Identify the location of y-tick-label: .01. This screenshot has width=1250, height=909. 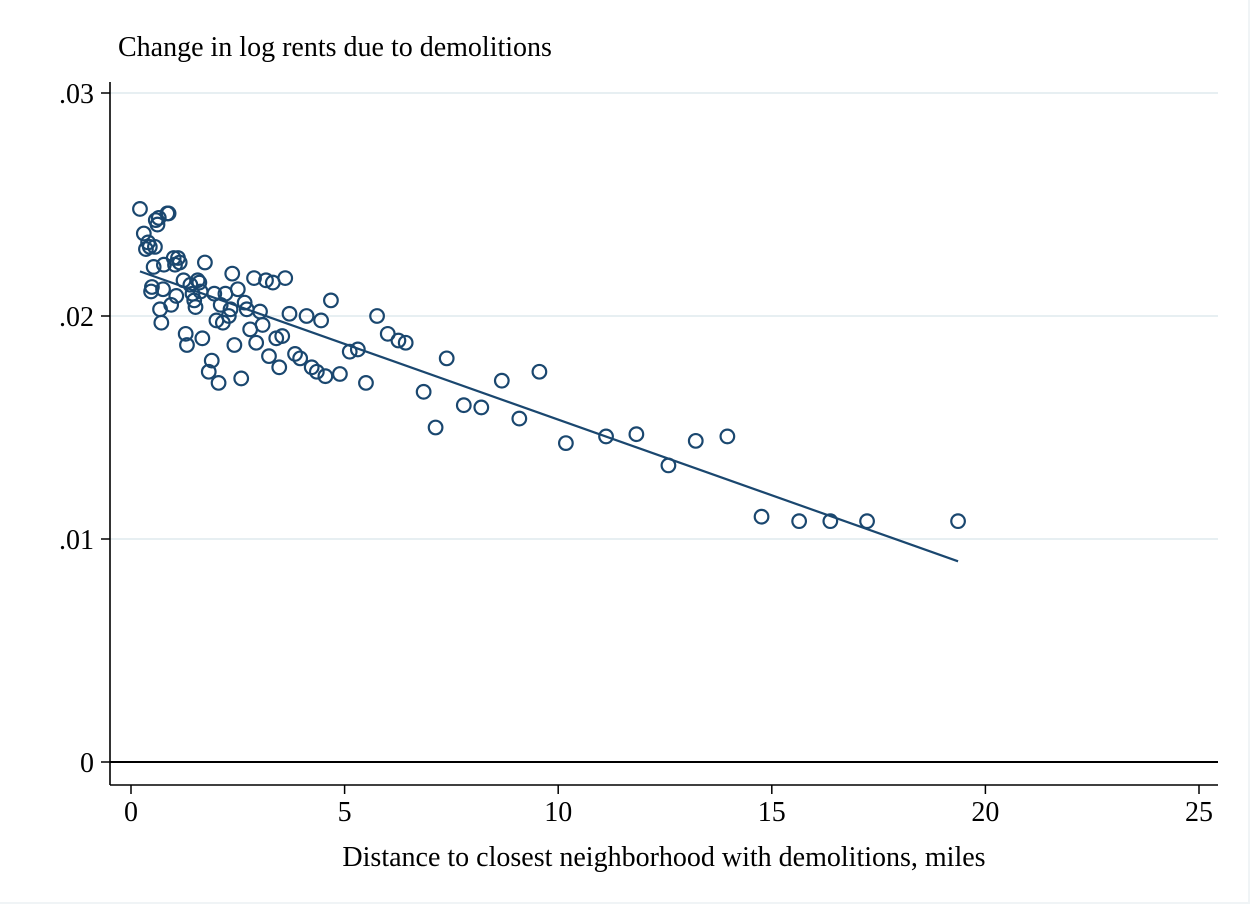
(76, 540).